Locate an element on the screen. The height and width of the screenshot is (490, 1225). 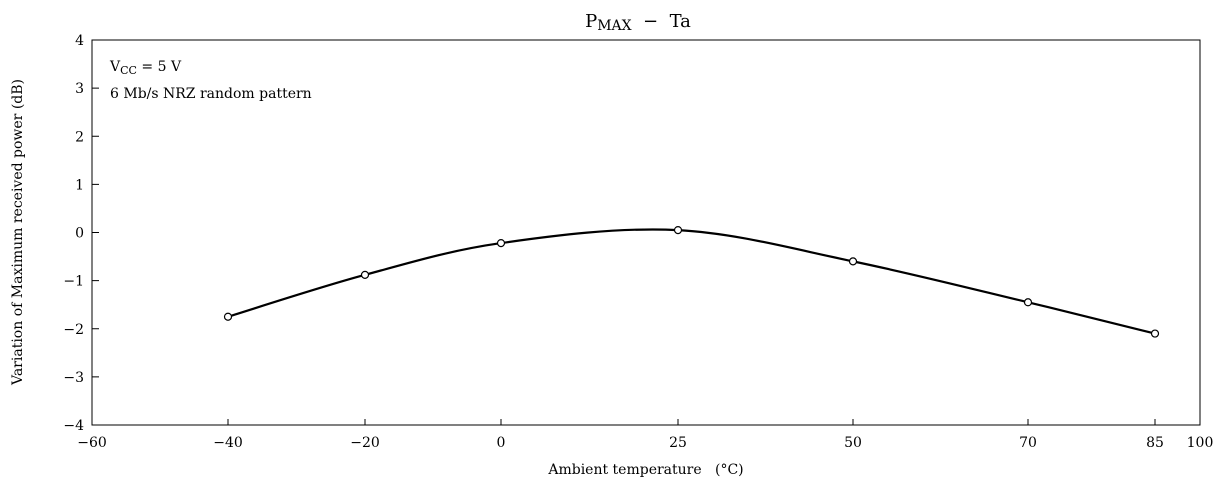
y-tick-label: 3 is located at coordinates (79, 89).